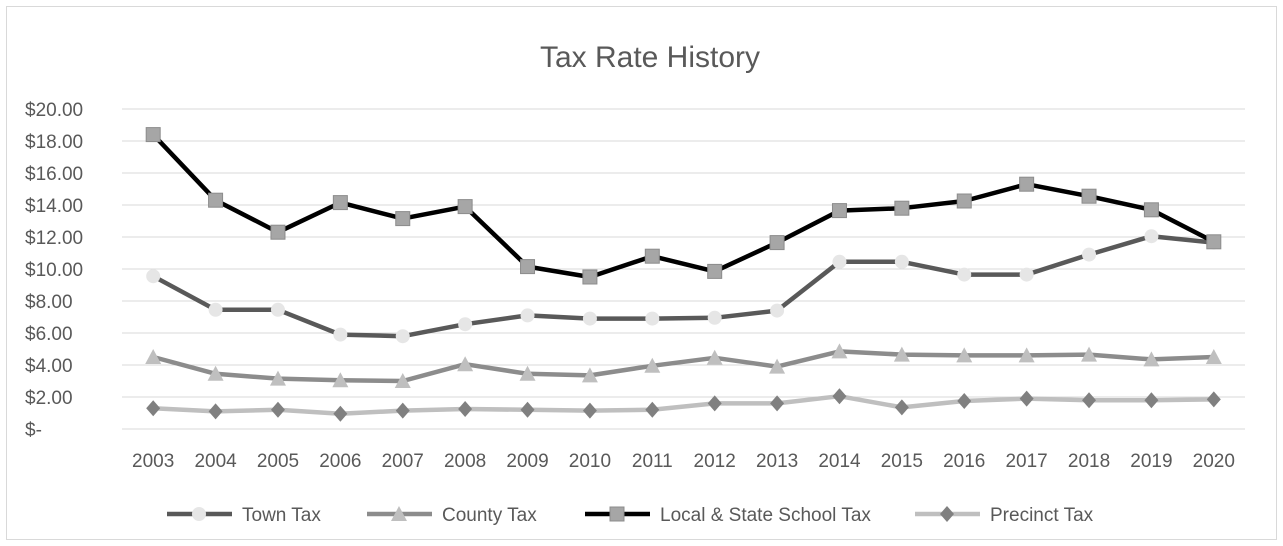 The width and height of the screenshot is (1283, 546). Describe the element at coordinates (1214, 461) in the screenshot. I see `x-tick-label: 2020` at that location.